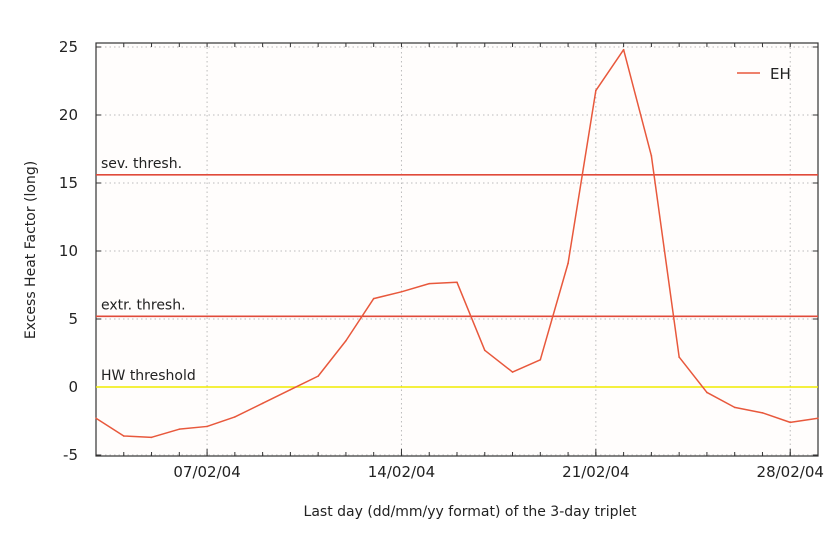 The image size is (840, 544). I want to click on threshold-label: extr. thresh., so click(143, 305).